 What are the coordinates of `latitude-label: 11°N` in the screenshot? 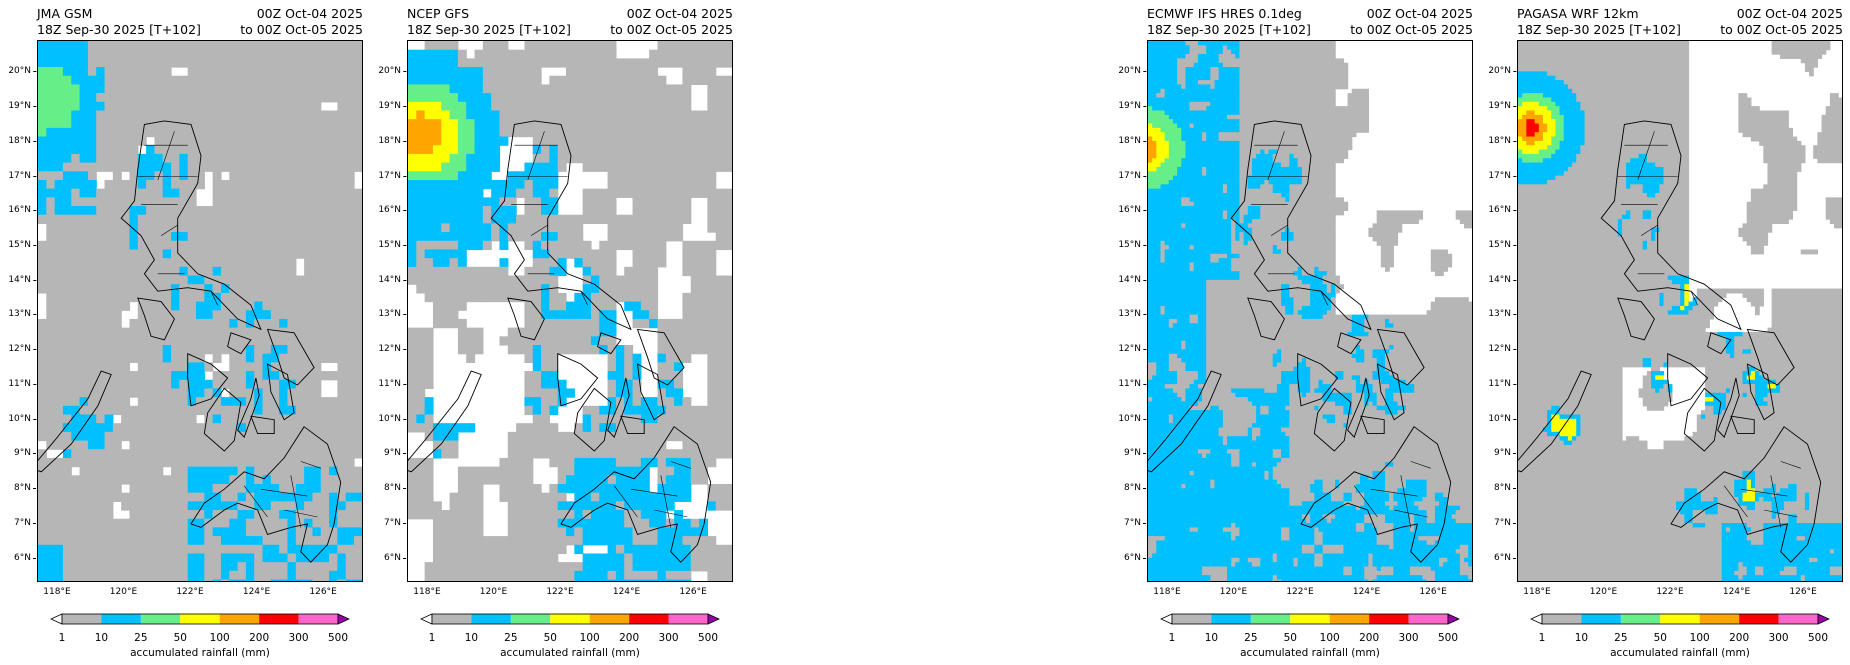 It's located at (1132, 384).